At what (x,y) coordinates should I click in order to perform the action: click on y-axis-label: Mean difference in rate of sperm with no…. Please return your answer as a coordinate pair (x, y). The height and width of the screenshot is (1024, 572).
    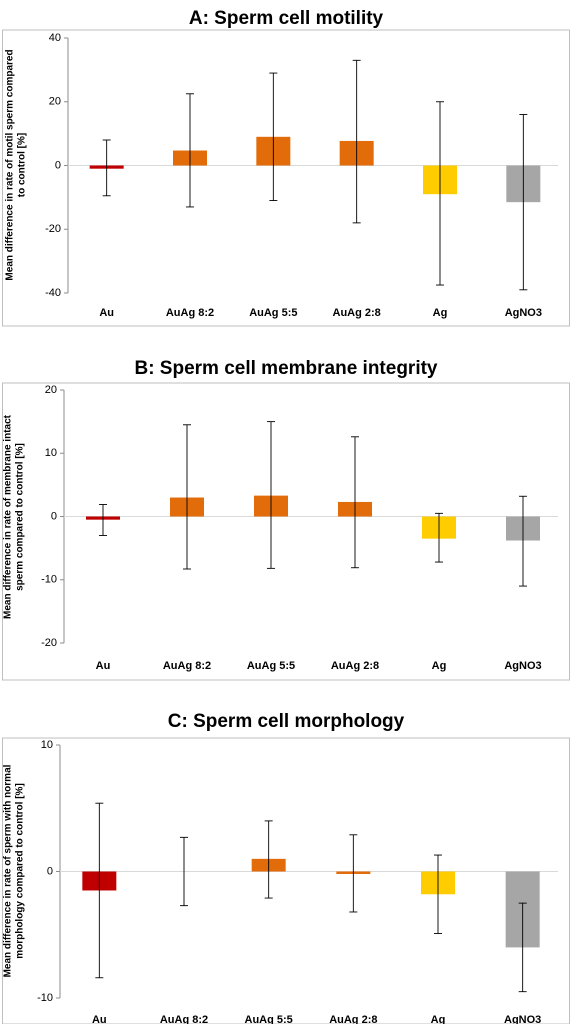
    Looking at the image, I should click on (14, 870).